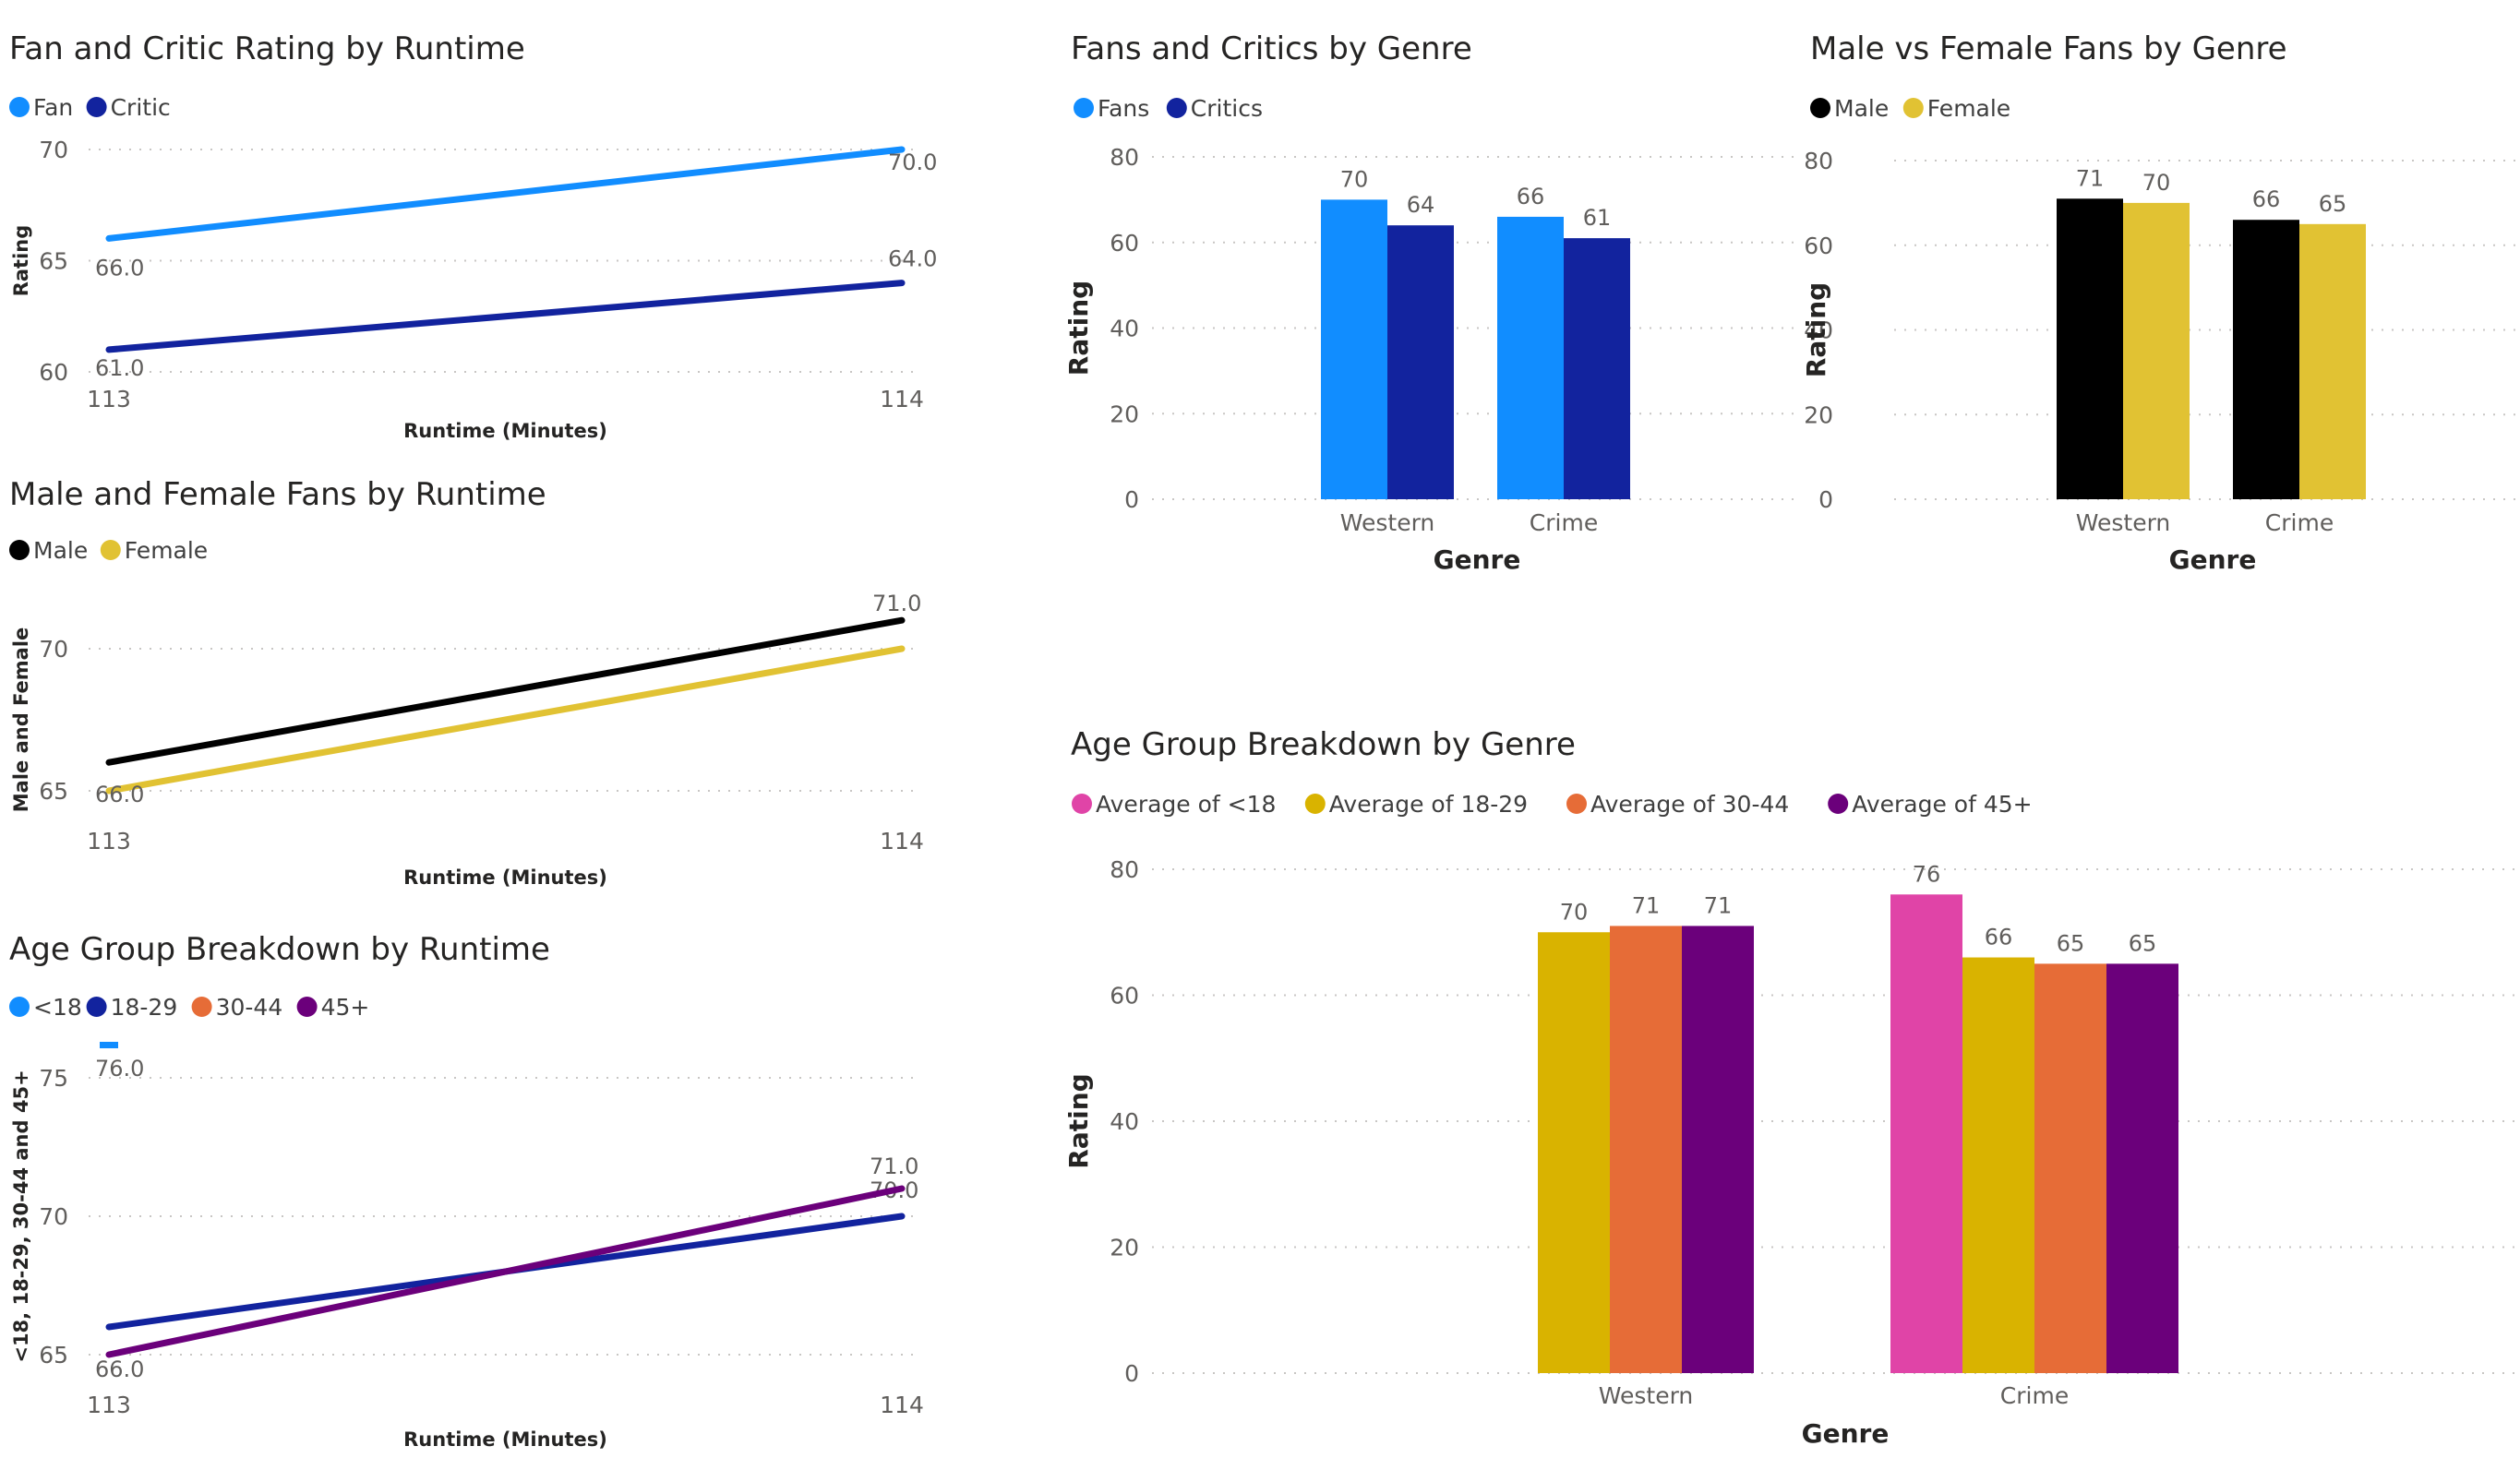 Image resolution: width=2520 pixels, height=1470 pixels. What do you see at coordinates (1689, 804) in the screenshot?
I see `legend-label: Average of 30-44` at bounding box center [1689, 804].